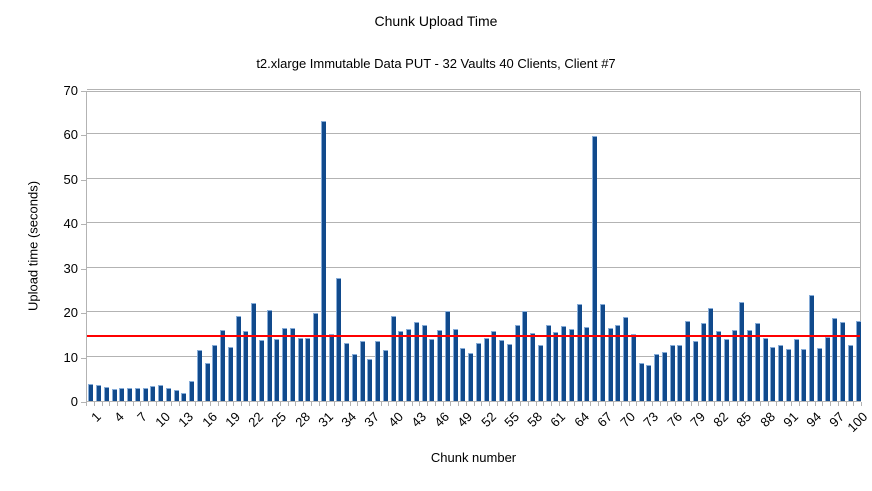 Image resolution: width=872 pixels, height=491 pixels. What do you see at coordinates (604, 419) in the screenshot?
I see `x-tick-label-67: 67` at bounding box center [604, 419].